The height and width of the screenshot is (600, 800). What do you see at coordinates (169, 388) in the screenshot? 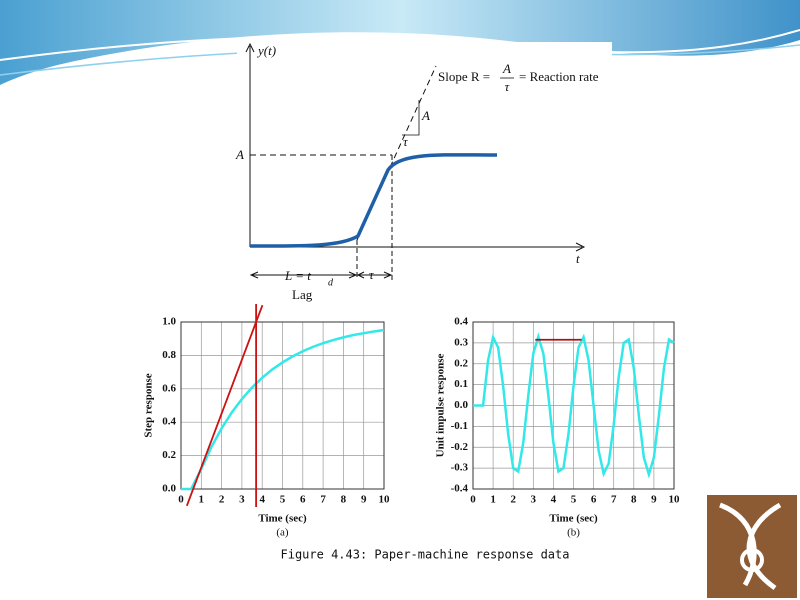
I see `y-tick-label: 0.6` at bounding box center [169, 388].